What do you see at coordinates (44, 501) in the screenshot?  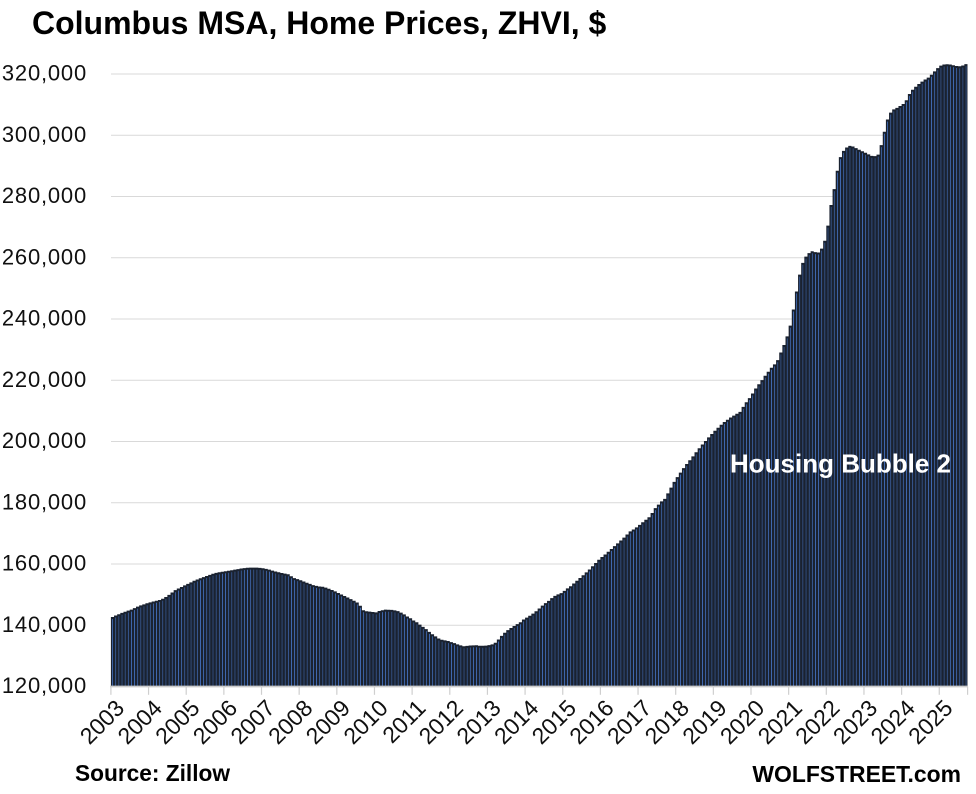 I see `svg-text: 180,000` at bounding box center [44, 501].